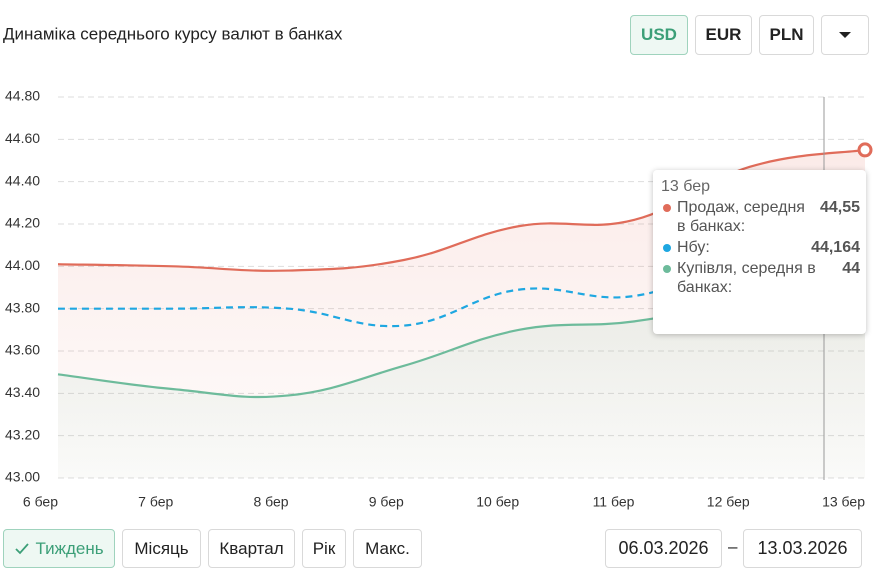 The height and width of the screenshot is (586, 890). Describe the element at coordinates (614, 502) in the screenshot. I see `x-tick-label: 11 бер` at that location.